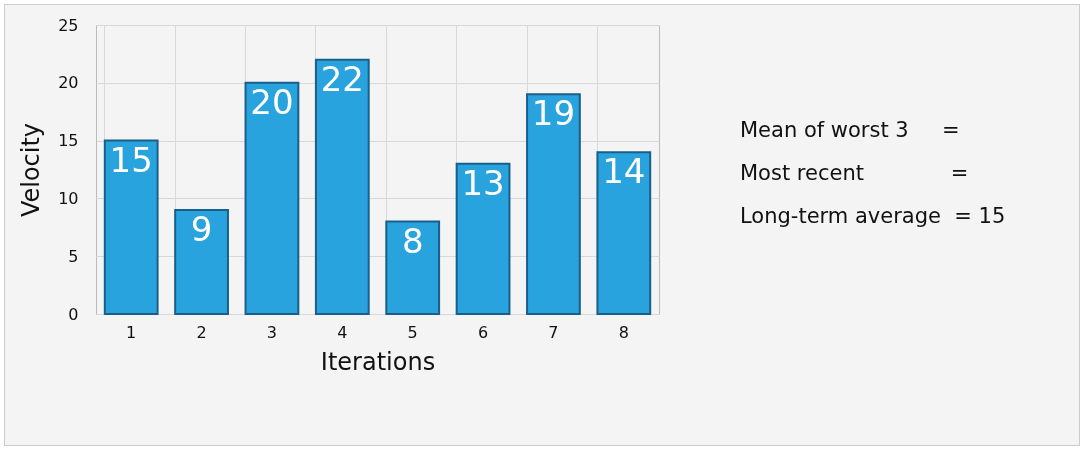  What do you see at coordinates (68, 83) in the screenshot?
I see `y-tick-label: 20` at bounding box center [68, 83].